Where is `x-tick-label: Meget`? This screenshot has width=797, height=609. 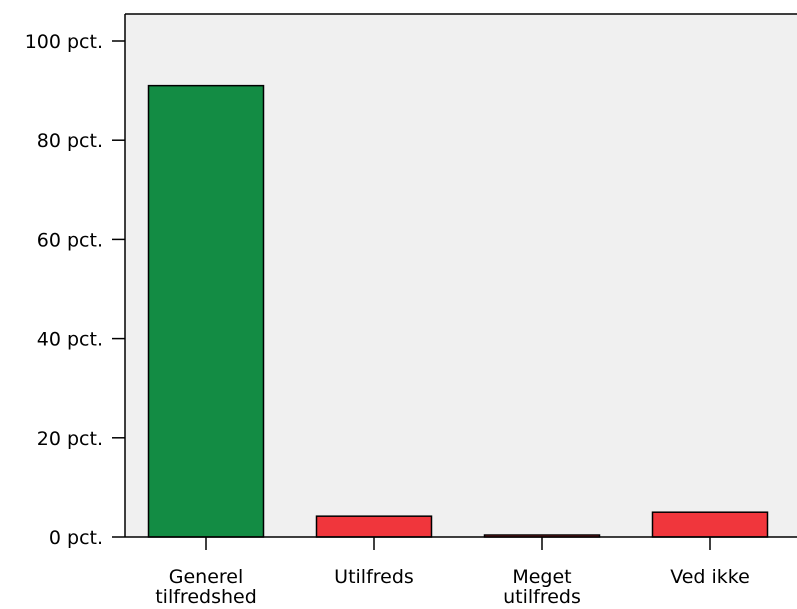
x-tick-label: Meget is located at coordinates (541, 577).